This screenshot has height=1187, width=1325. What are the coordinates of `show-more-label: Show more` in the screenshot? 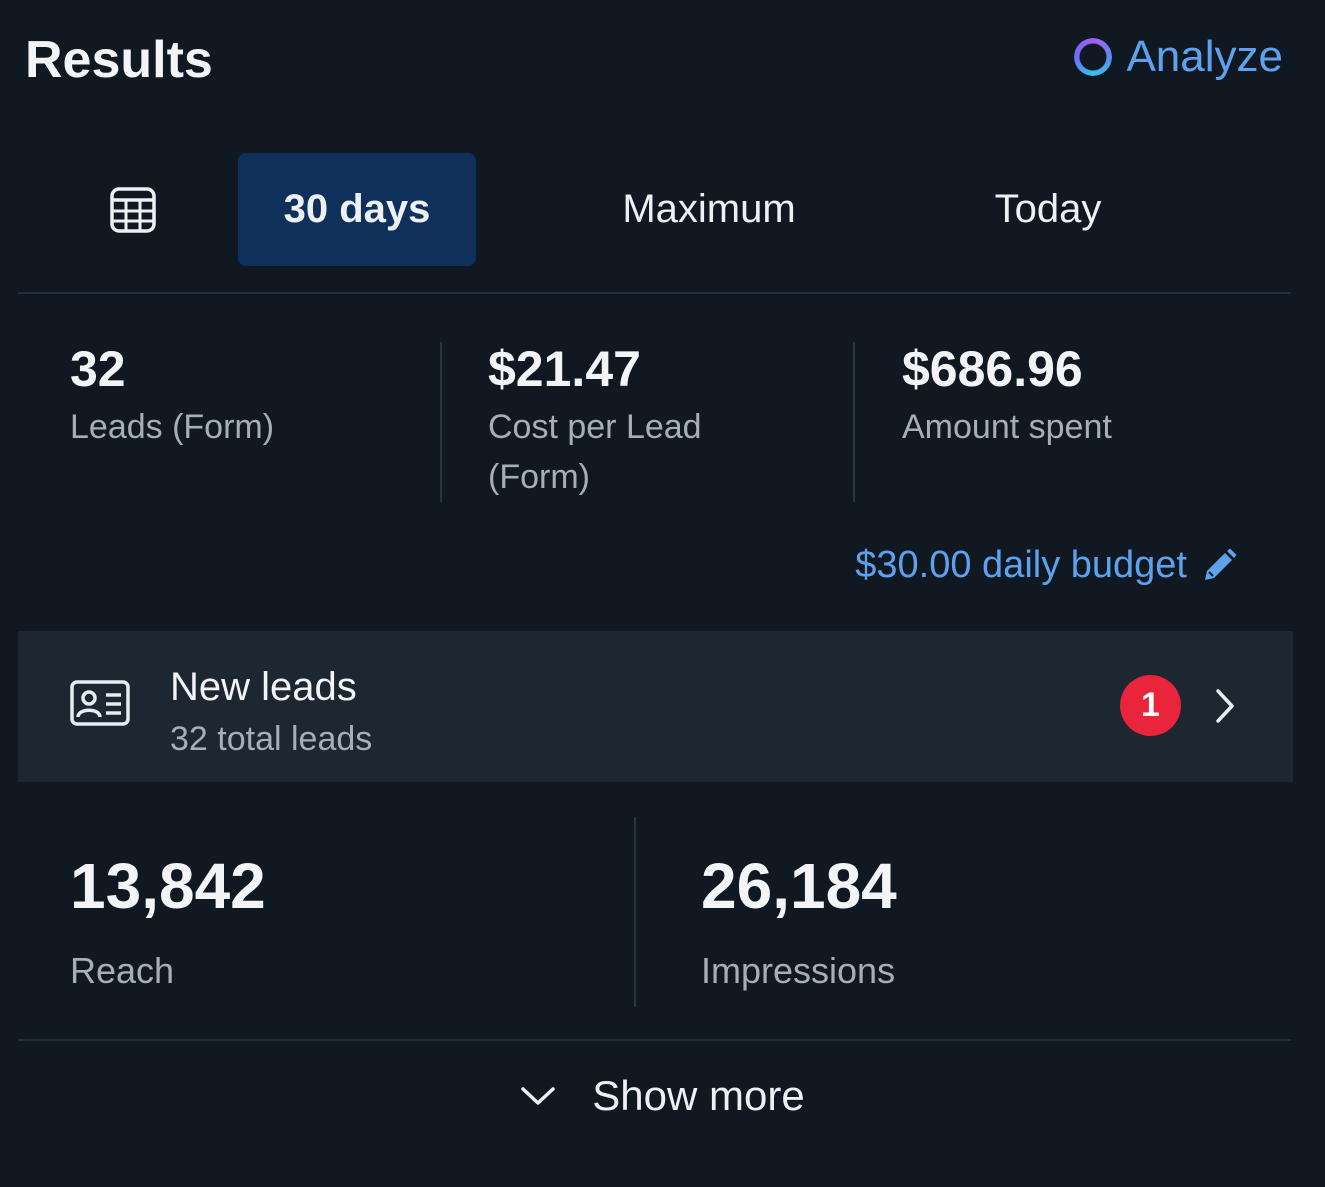 It's located at (698, 1095).